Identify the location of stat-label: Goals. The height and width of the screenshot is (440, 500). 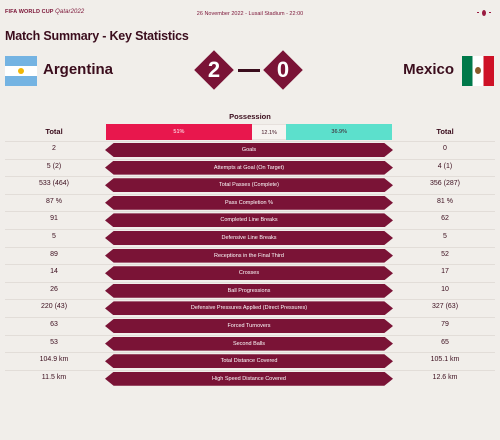
(249, 150).